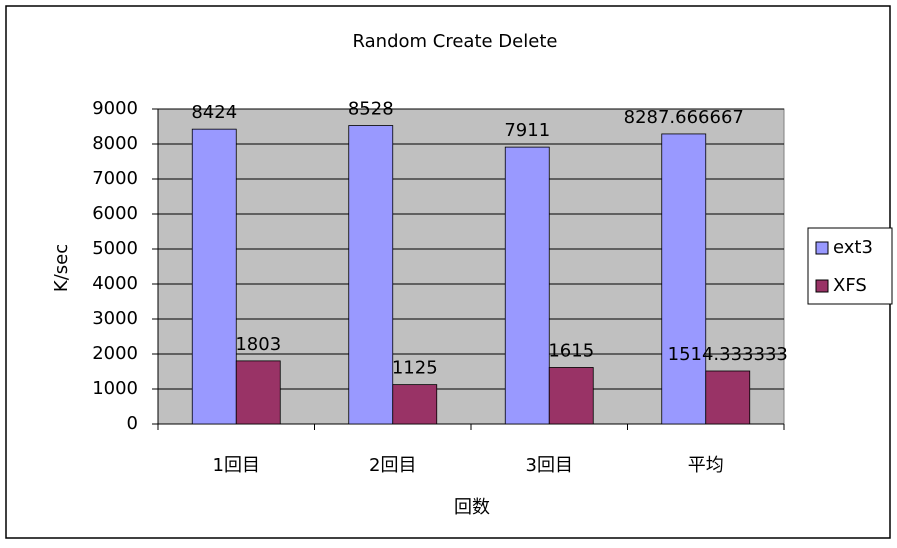 The image size is (897, 548). Describe the element at coordinates (258, 344) in the screenshot. I see `value-label: 1803` at that location.